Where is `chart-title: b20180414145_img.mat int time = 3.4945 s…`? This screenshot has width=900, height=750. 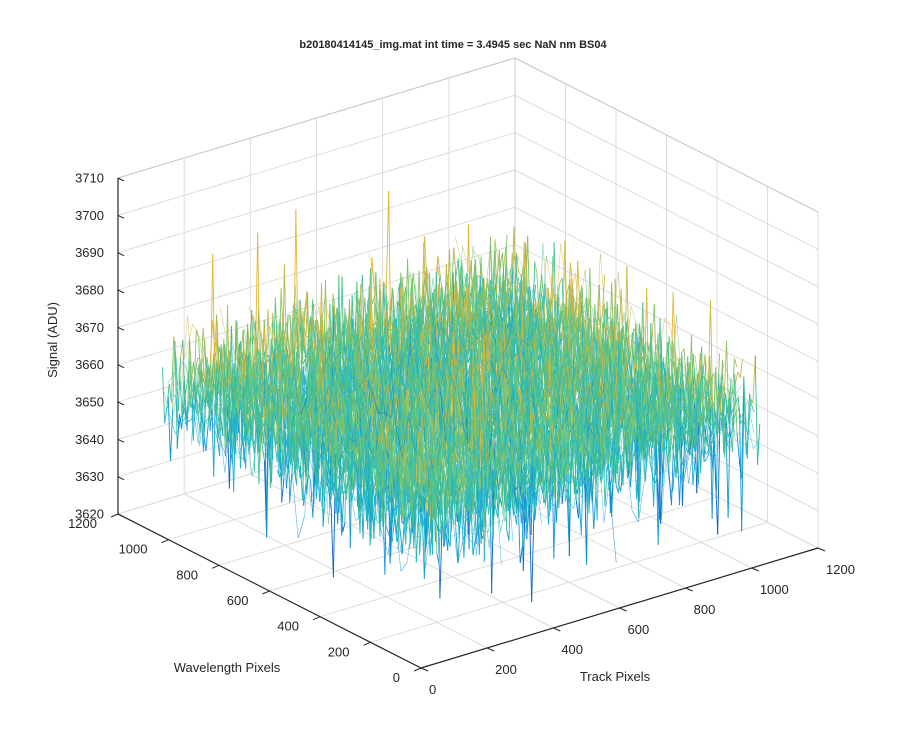 chart-title: b20180414145_img.mat int time = 3.4945 s… is located at coordinates (453, 45).